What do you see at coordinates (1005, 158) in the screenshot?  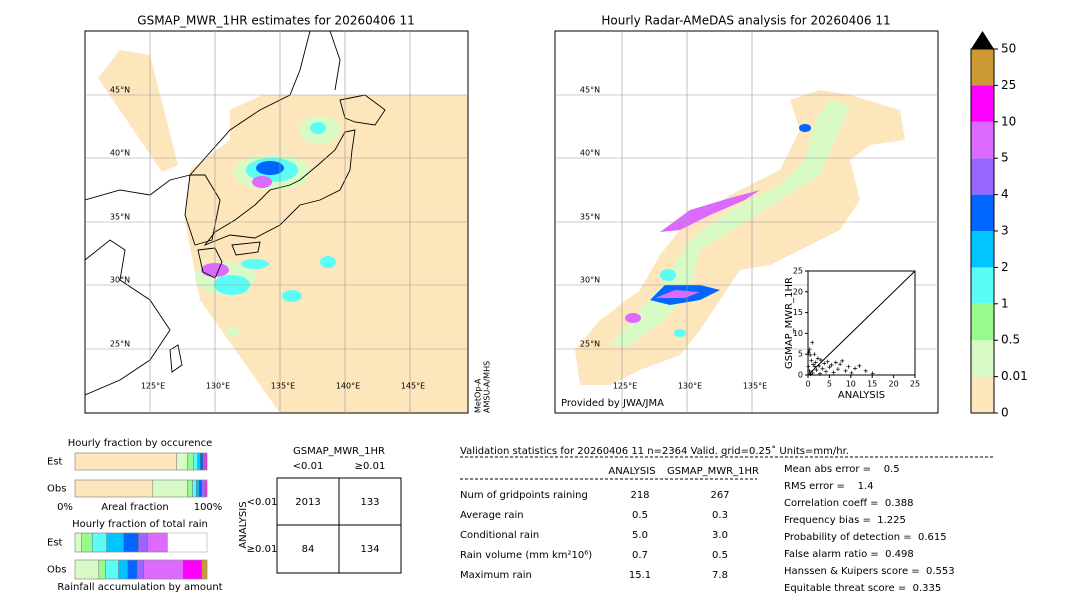 I see `colorbar-label: 5` at bounding box center [1005, 158].